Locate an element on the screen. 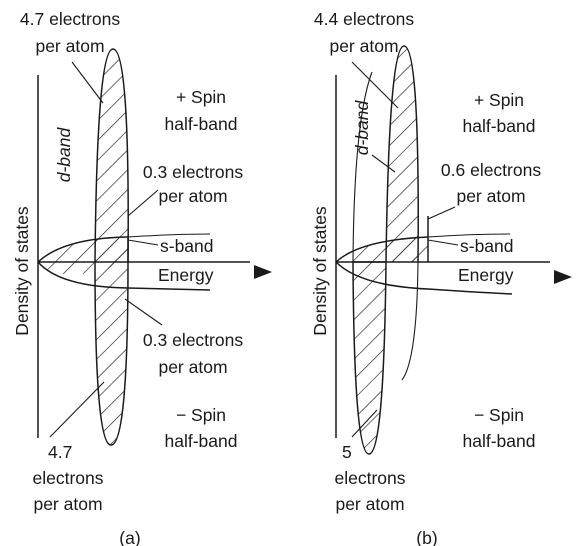 This screenshot has height=546, width=576. bot-s-line2: per atom is located at coordinates (192, 367).